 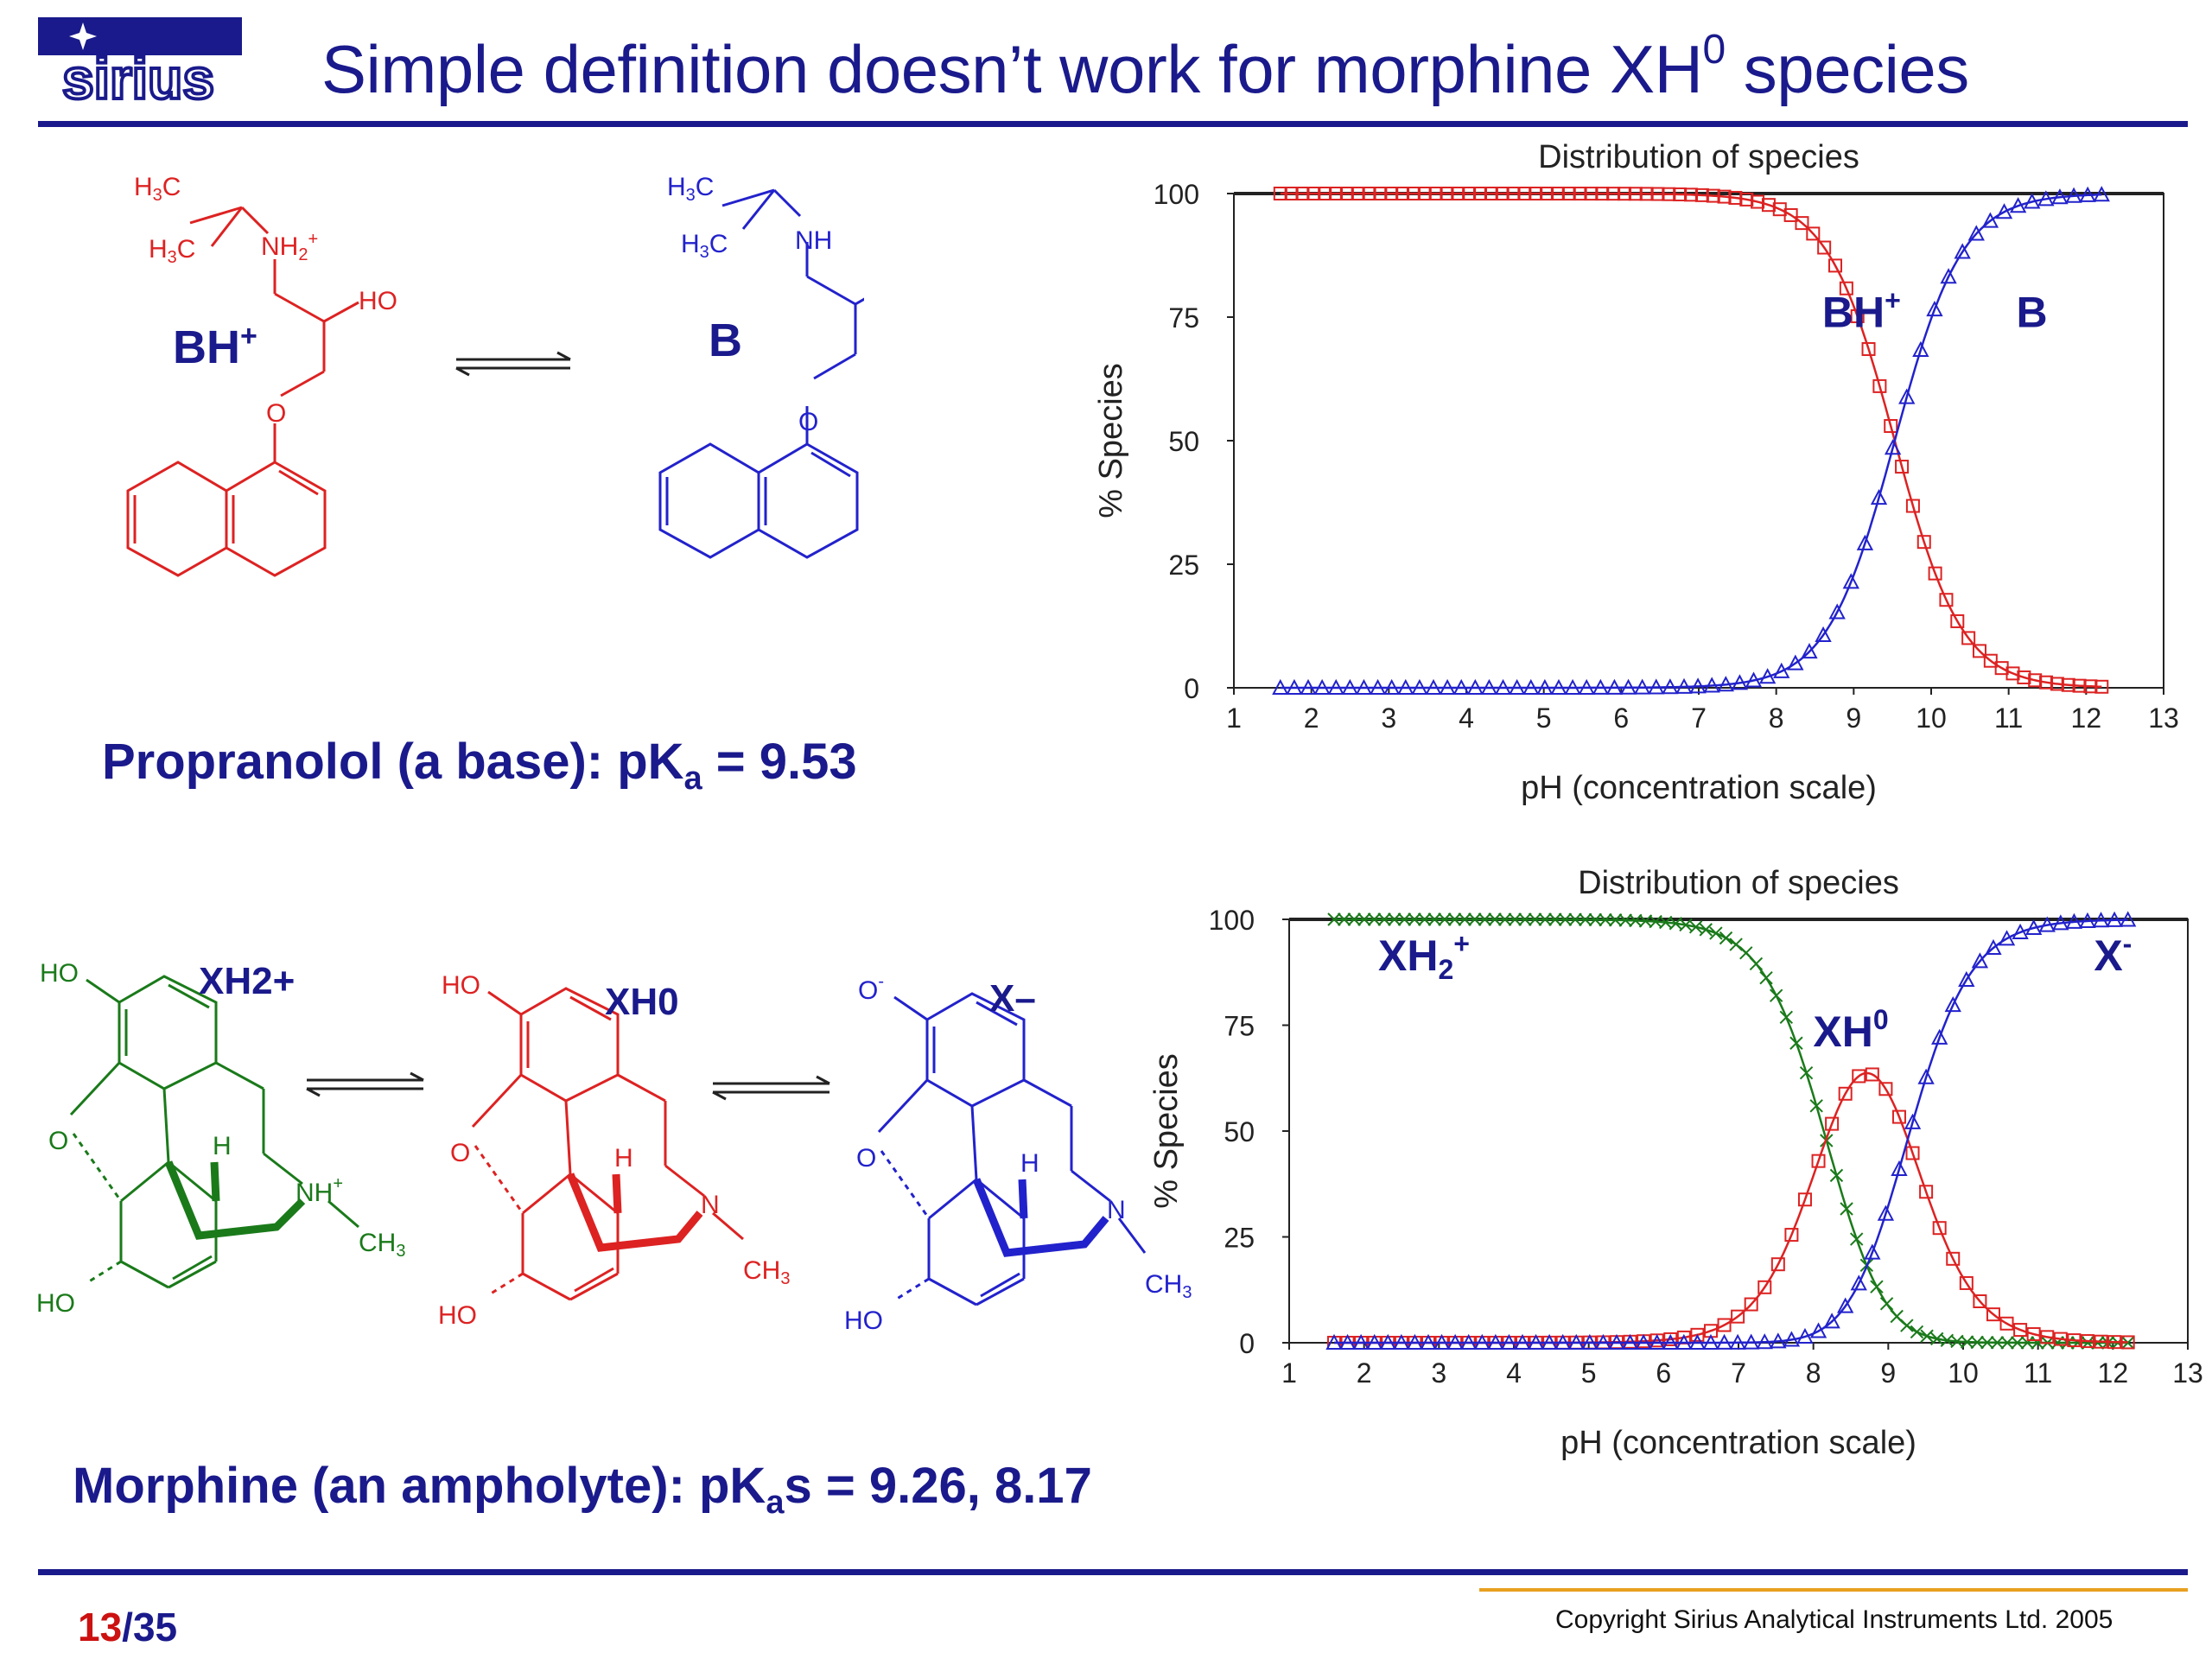 What do you see at coordinates (1012, 1149) in the screenshot?
I see `morphine-x-structure` at bounding box center [1012, 1149].